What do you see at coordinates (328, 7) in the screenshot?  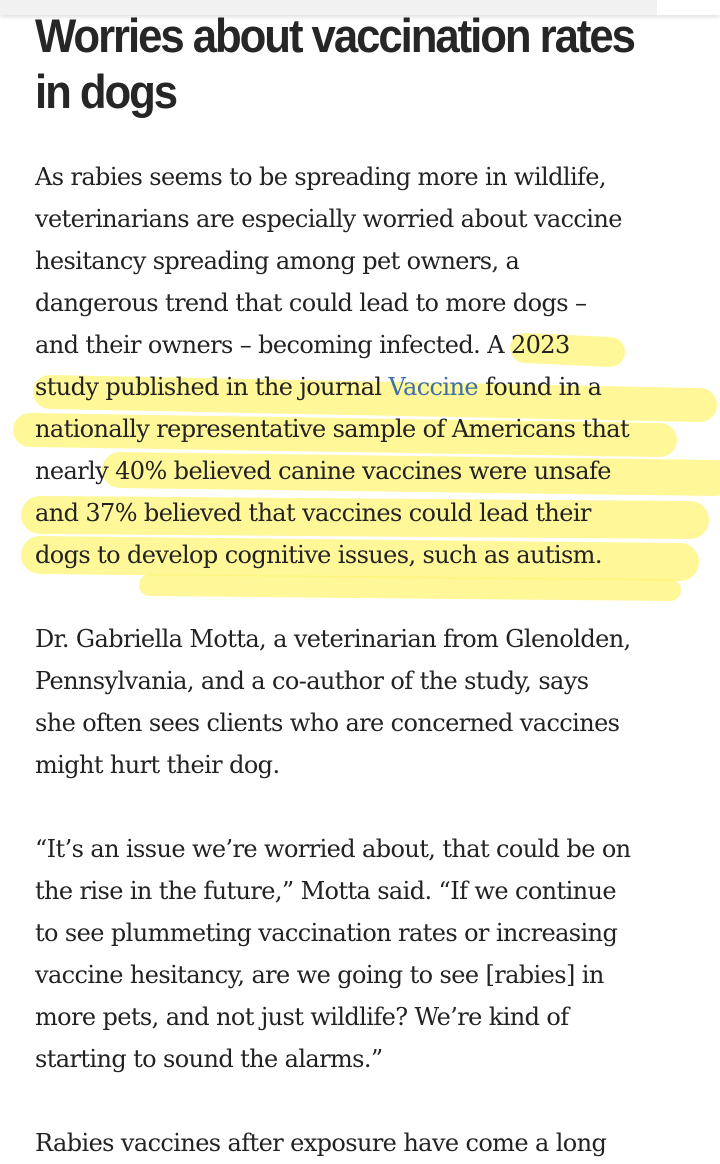 I see `address-bar-area` at bounding box center [328, 7].